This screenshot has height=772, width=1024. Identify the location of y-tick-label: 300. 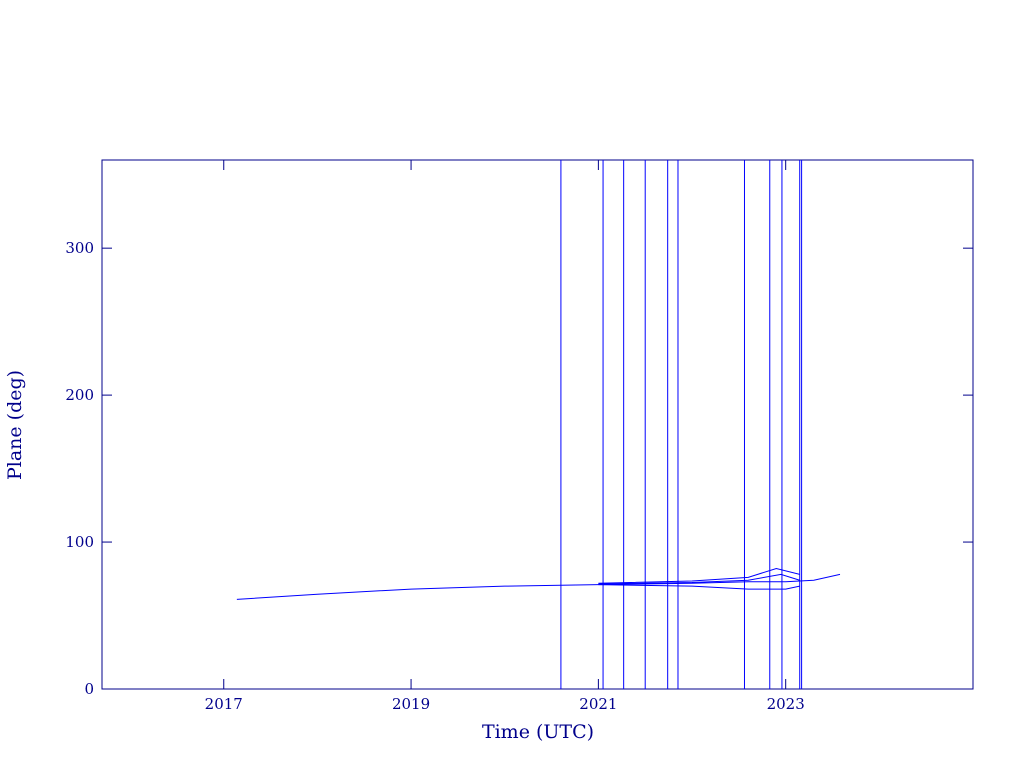
(79, 248).